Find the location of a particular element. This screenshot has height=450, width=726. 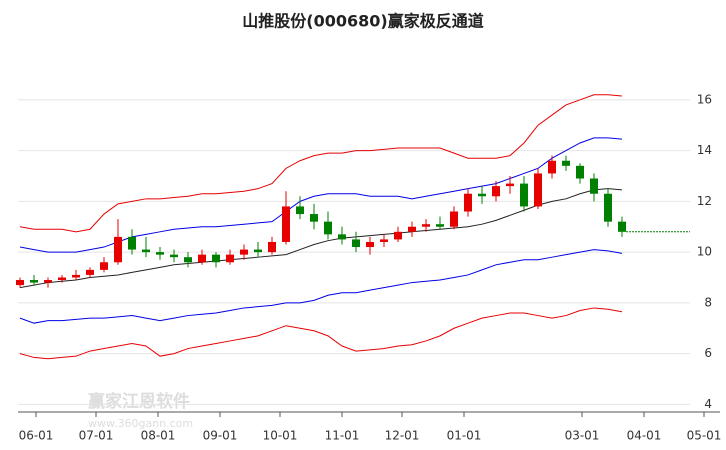

y-tick-label: 6 is located at coordinates (708, 353).